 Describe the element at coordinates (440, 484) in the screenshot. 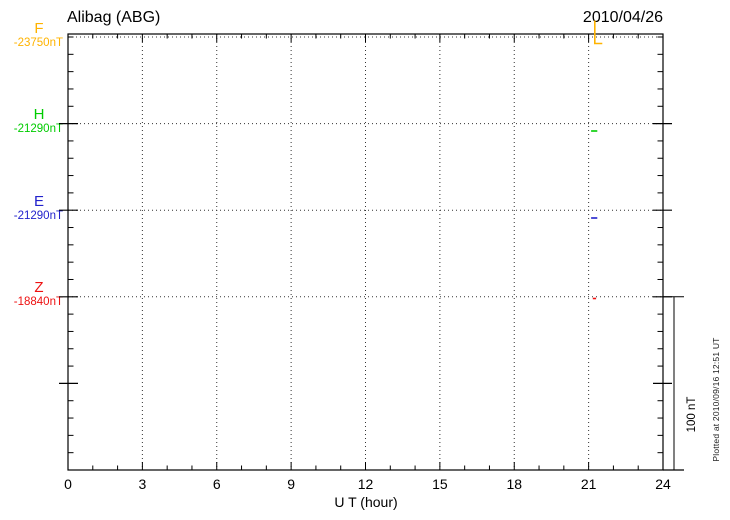

I see `x-tick-label-15: 15` at that location.